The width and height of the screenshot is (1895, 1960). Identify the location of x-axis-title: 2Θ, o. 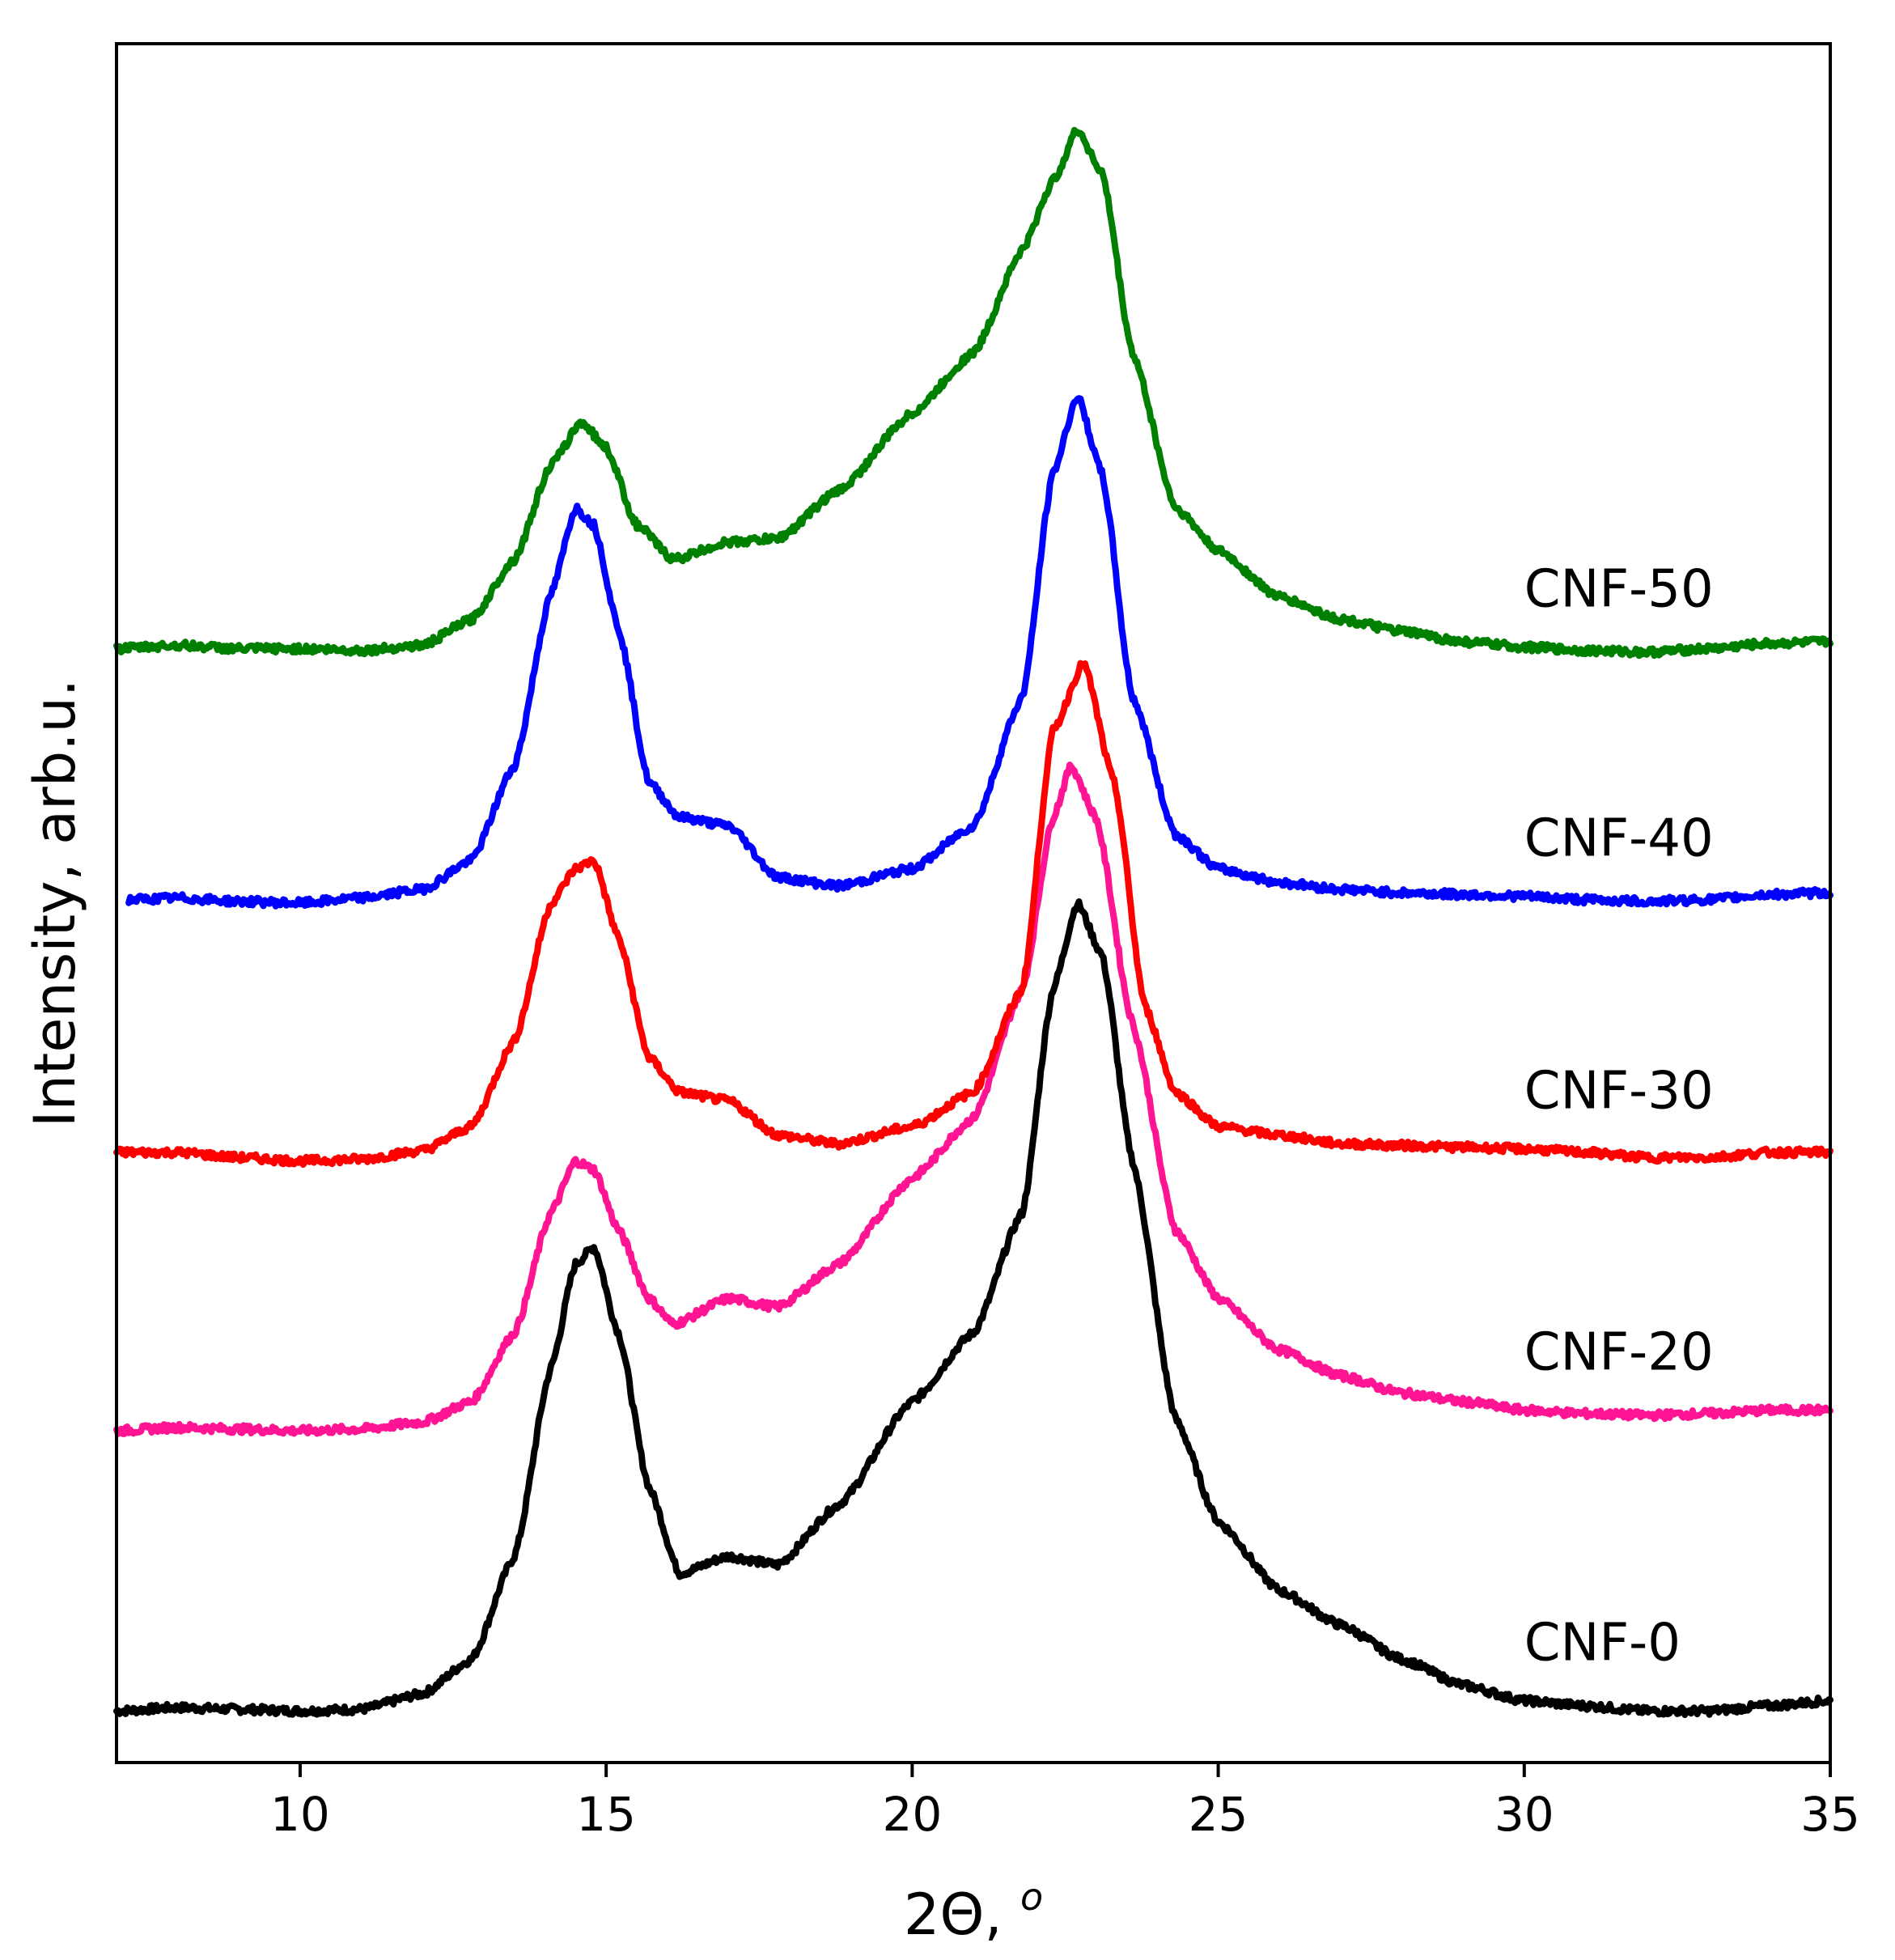
(974, 1911).